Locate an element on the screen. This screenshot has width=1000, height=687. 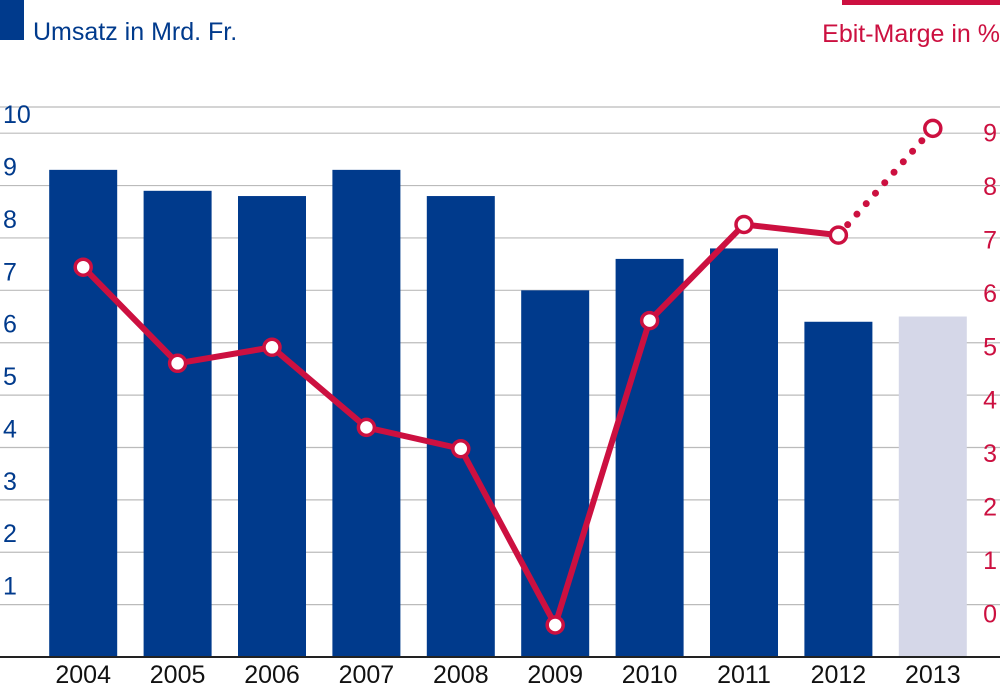
legend-swatch-margin is located at coordinates (921, 2).